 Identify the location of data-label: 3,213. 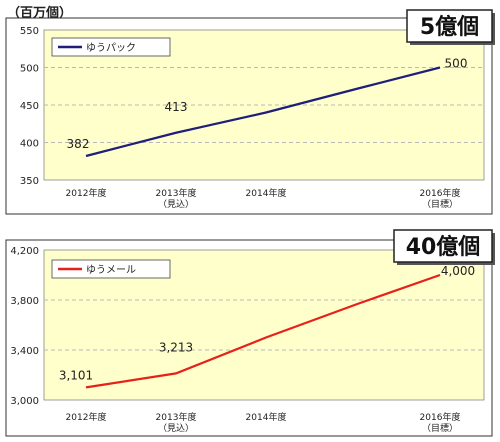
(176, 347).